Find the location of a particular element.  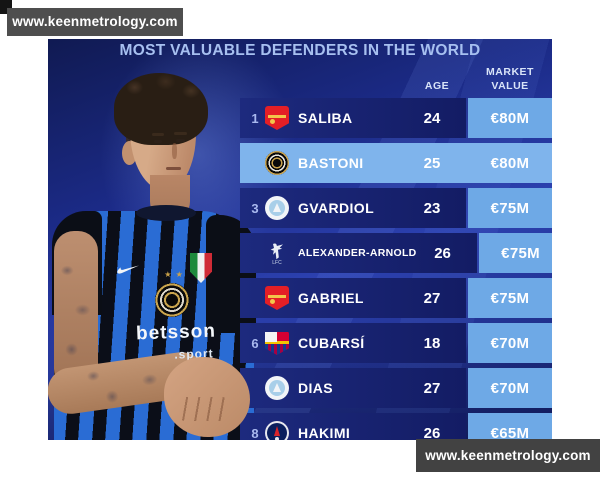

market-value-column-header: MARKET VALUE is located at coordinates (510, 79).